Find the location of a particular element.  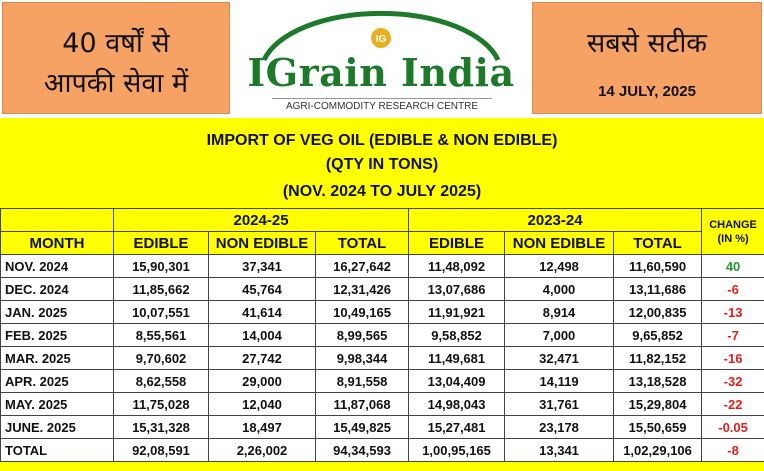

accuracy-title: सबसे सटीक is located at coordinates (647, 43).